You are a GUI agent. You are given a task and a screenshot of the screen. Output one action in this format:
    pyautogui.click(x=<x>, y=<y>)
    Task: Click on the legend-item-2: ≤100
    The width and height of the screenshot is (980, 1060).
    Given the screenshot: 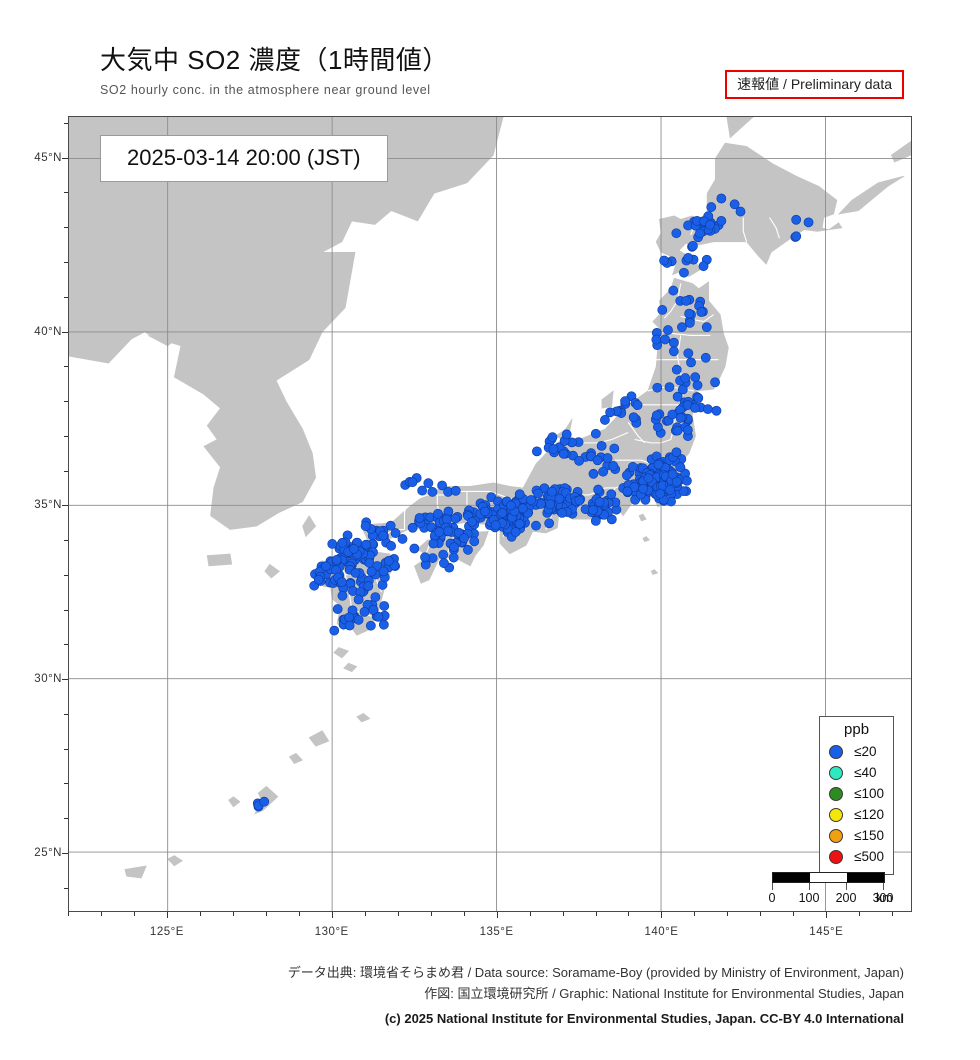 What is the action you would take?
    pyautogui.click(x=856, y=793)
    